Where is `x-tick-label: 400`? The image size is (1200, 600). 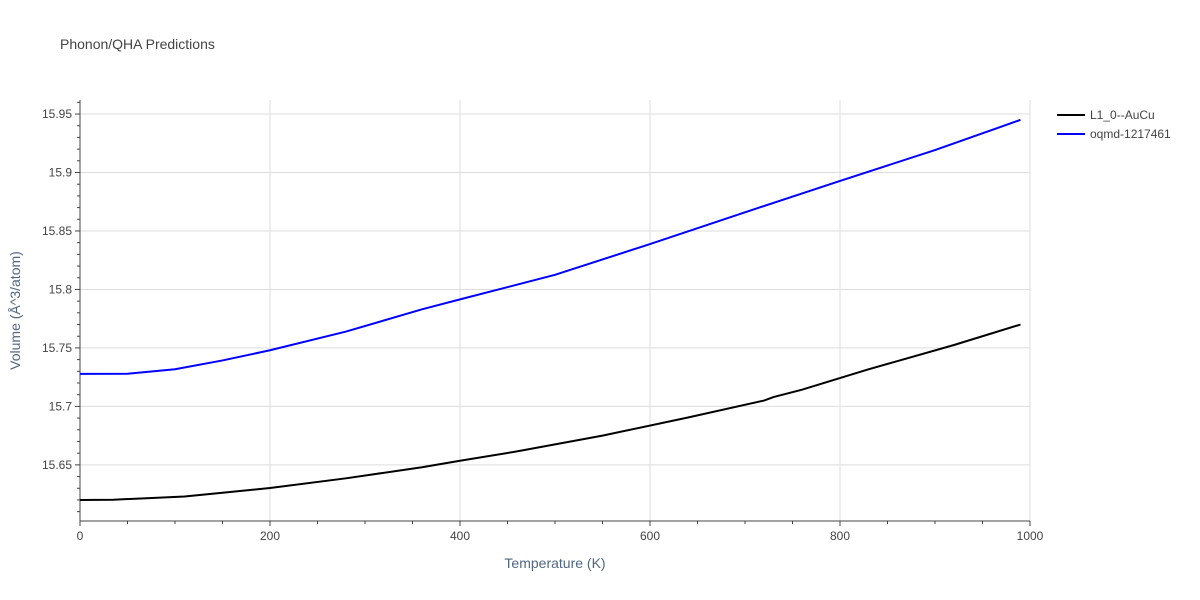 x-tick-label: 400 is located at coordinates (460, 536).